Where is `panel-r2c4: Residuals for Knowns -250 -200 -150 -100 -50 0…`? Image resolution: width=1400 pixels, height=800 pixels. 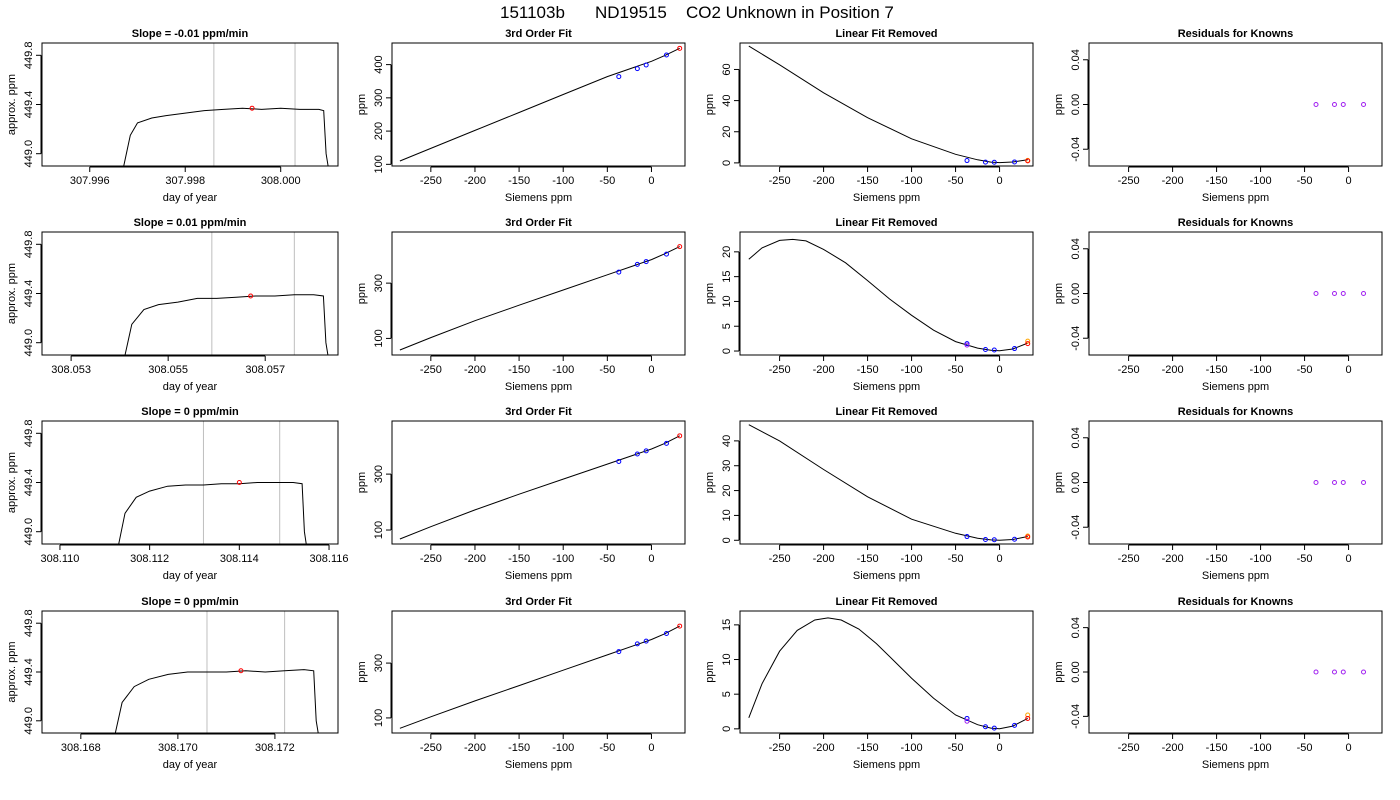
panel-r2c4: Residuals for Knowns -250 -200 -150 -100 -50 0… is located at coordinates (1218, 305).